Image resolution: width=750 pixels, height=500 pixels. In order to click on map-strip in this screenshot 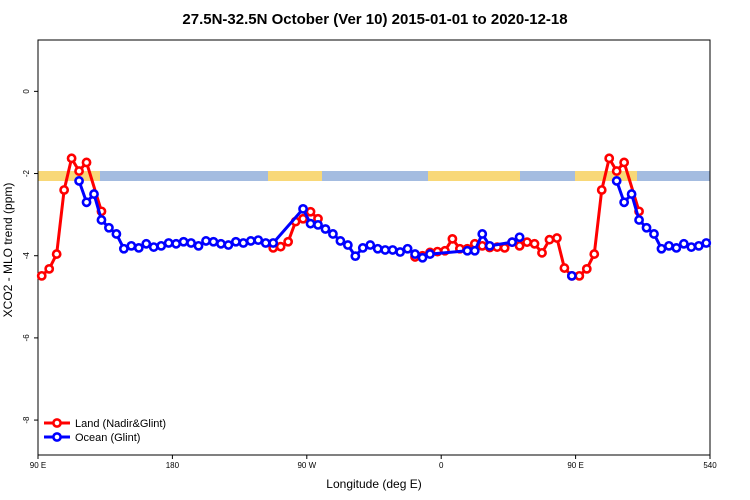, I will do `click(374, 176)`.